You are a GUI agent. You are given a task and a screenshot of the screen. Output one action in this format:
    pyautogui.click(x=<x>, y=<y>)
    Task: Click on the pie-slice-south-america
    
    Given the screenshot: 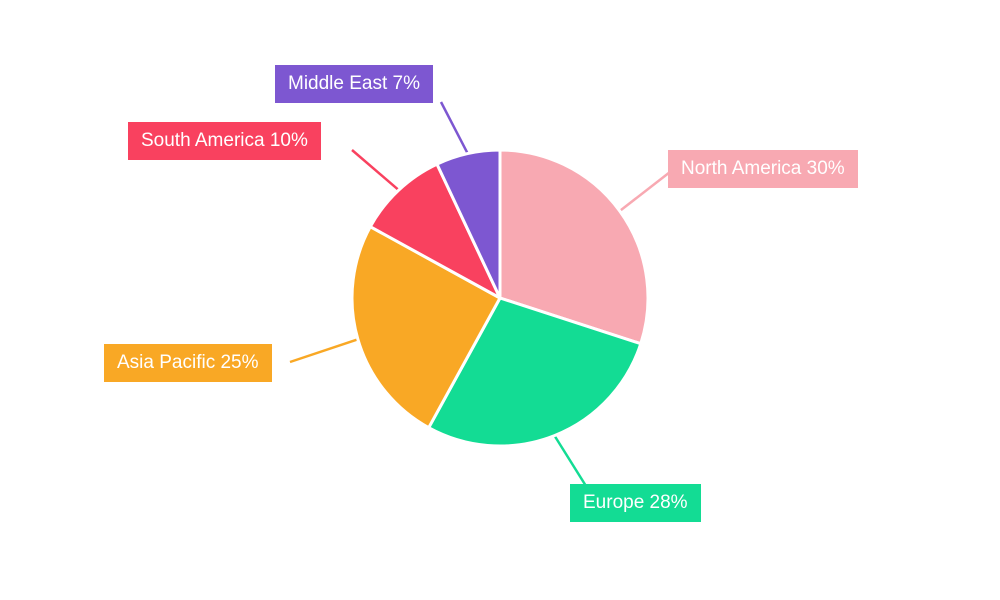 What is the action you would take?
    pyautogui.click(x=435, y=231)
    